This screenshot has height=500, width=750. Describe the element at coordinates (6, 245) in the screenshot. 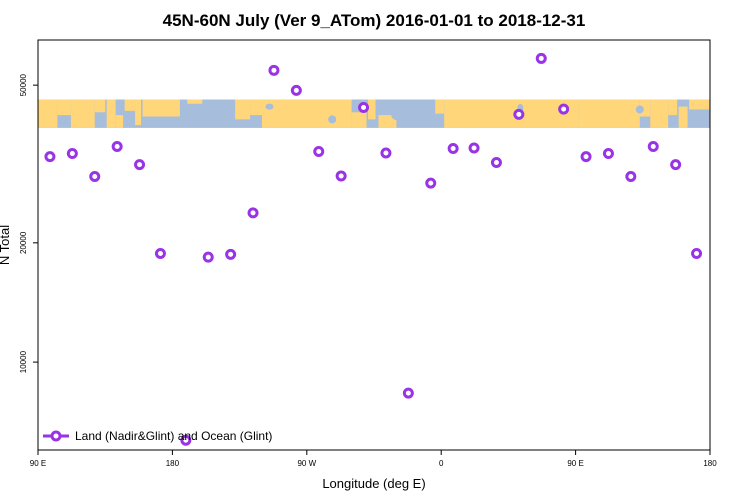

I see `y-axis-label: N Total` at that location.